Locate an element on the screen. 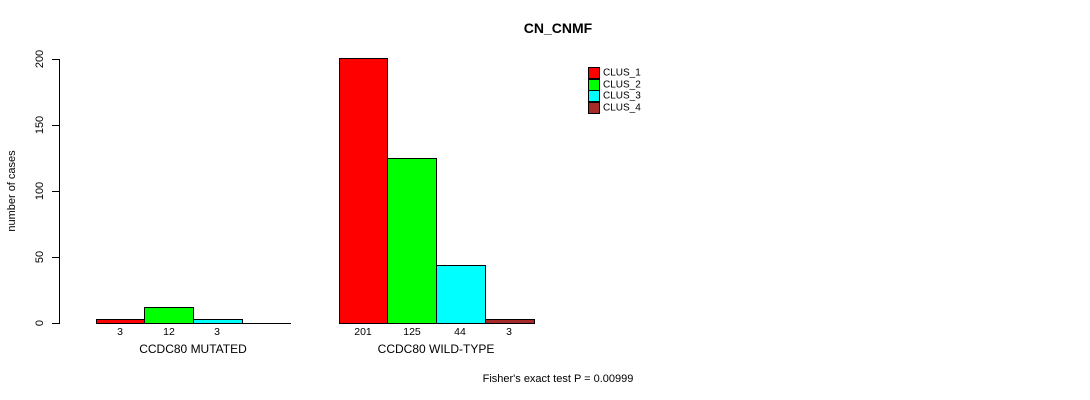 This screenshot has width=1090, height=400. bar-clus_3-mutated is located at coordinates (218, 321).